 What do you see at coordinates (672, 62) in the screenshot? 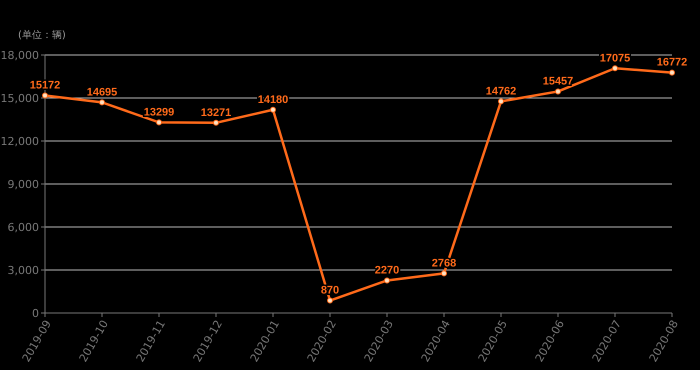
I see `data-label: 16772` at bounding box center [672, 62].